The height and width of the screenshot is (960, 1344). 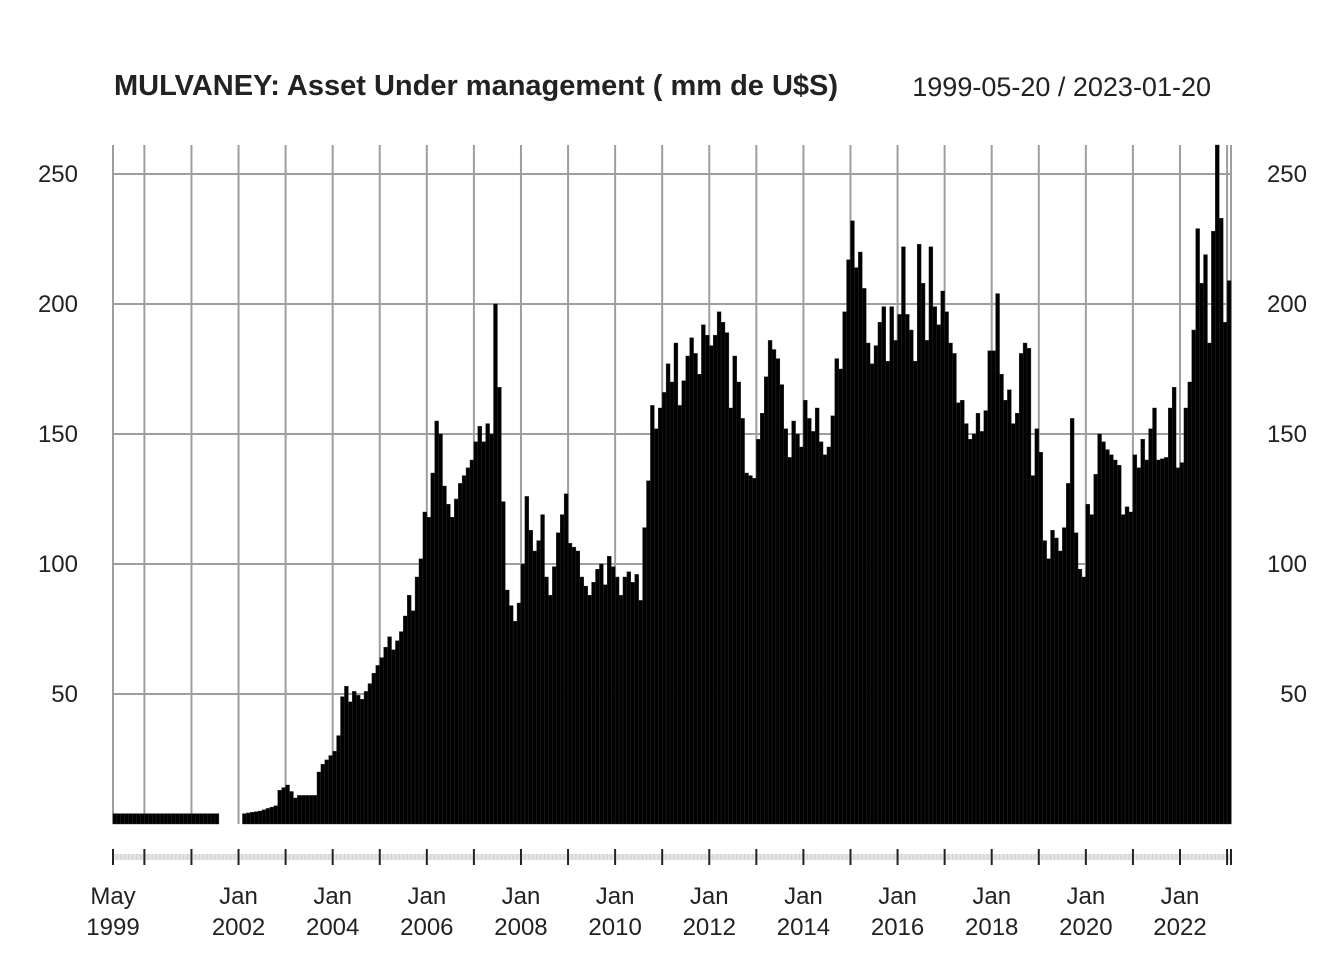 What do you see at coordinates (112, 896) in the screenshot?
I see `x-tick-label-month: May` at bounding box center [112, 896].